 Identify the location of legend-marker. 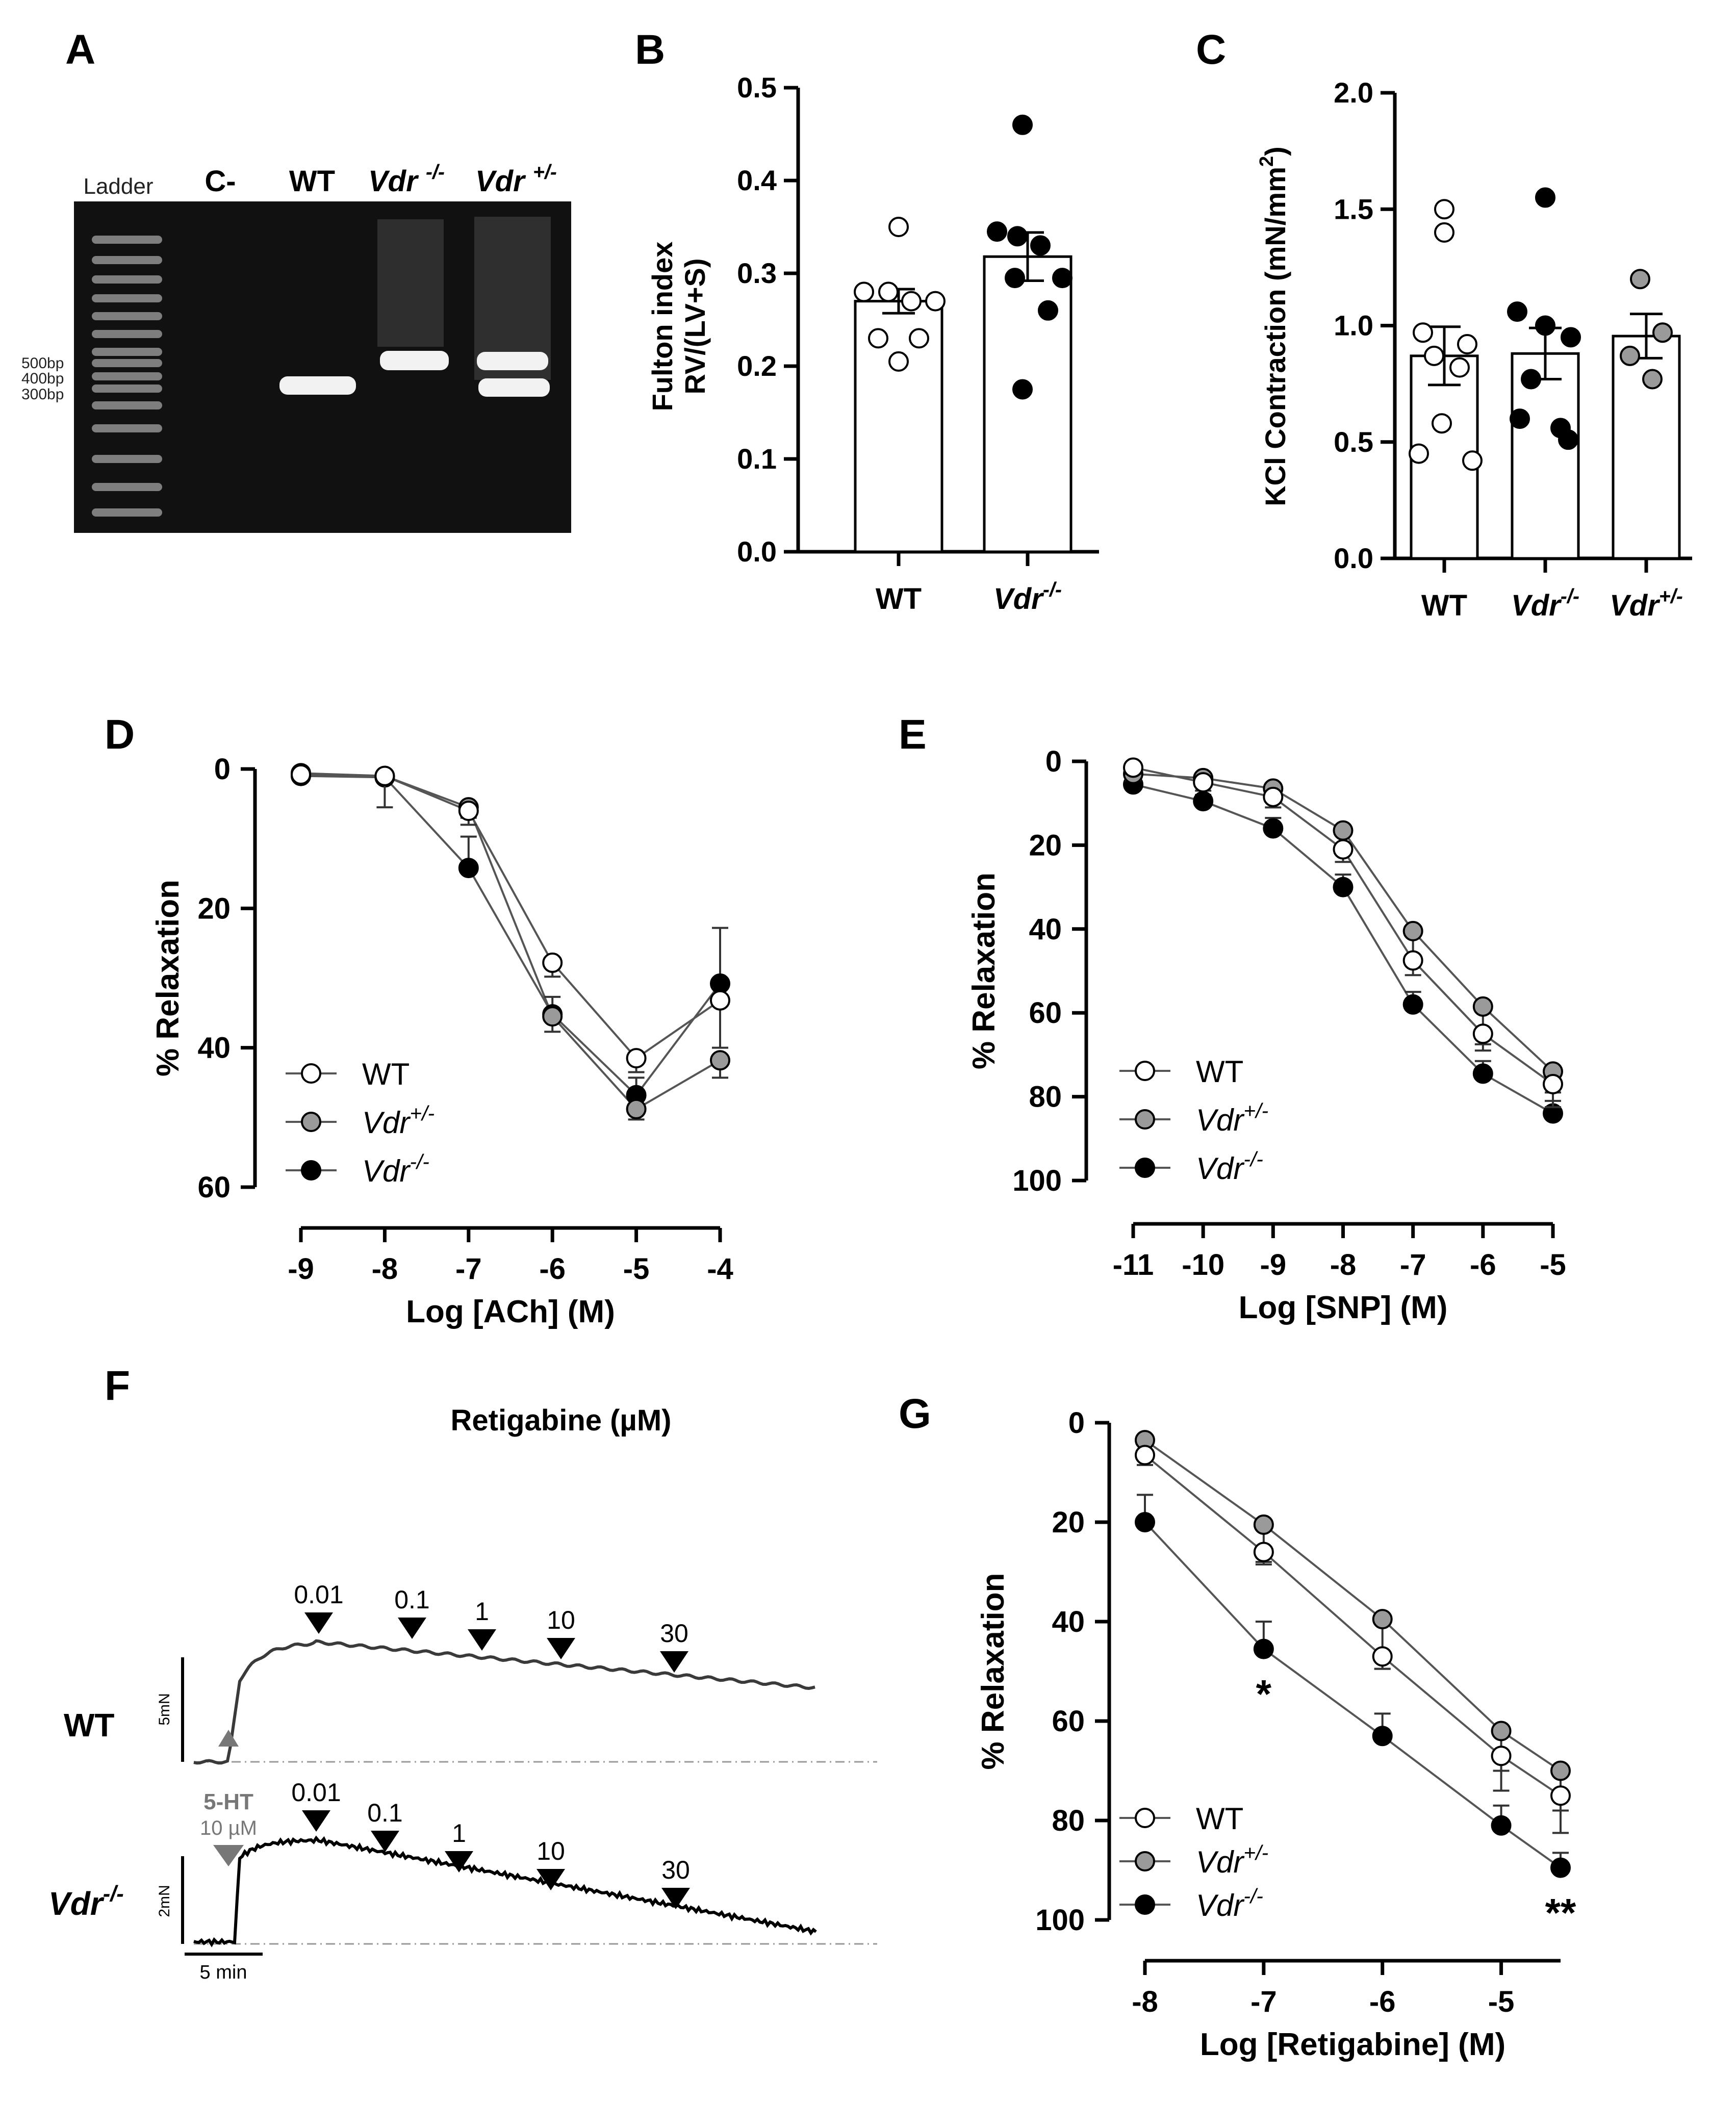
(1145, 1904).